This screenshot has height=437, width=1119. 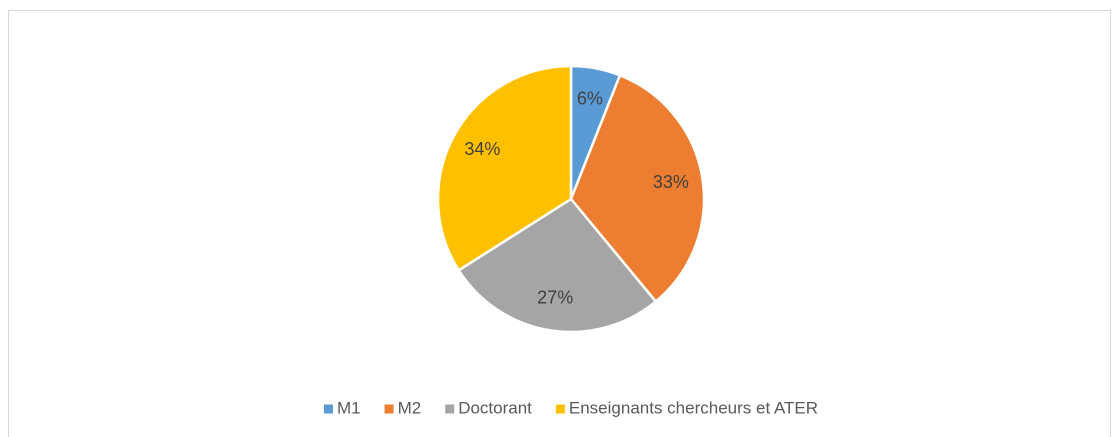 What do you see at coordinates (495, 407) in the screenshot?
I see `legend-label: Doctorant` at bounding box center [495, 407].